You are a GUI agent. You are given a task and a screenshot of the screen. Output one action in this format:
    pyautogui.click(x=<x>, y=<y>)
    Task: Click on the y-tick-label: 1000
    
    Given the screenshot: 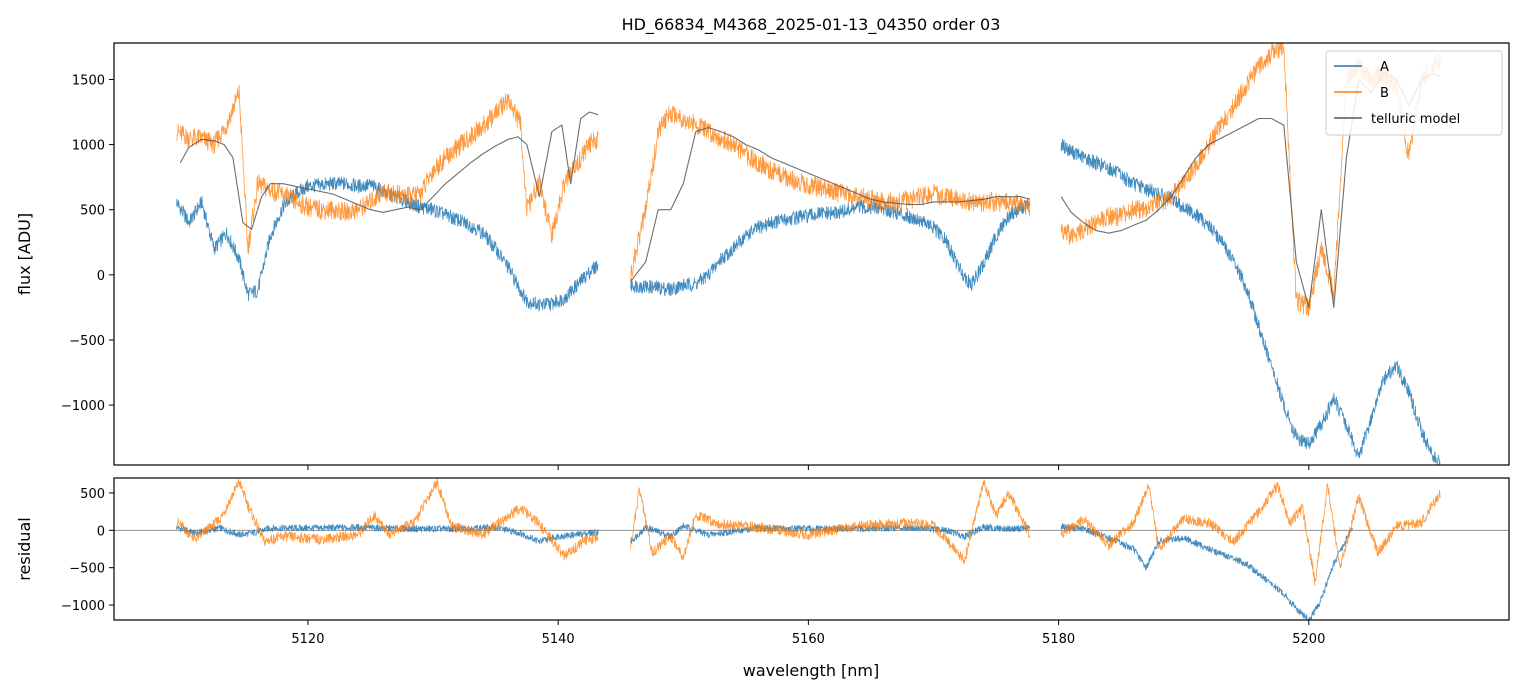 What is the action you would take?
    pyautogui.click(x=88, y=146)
    